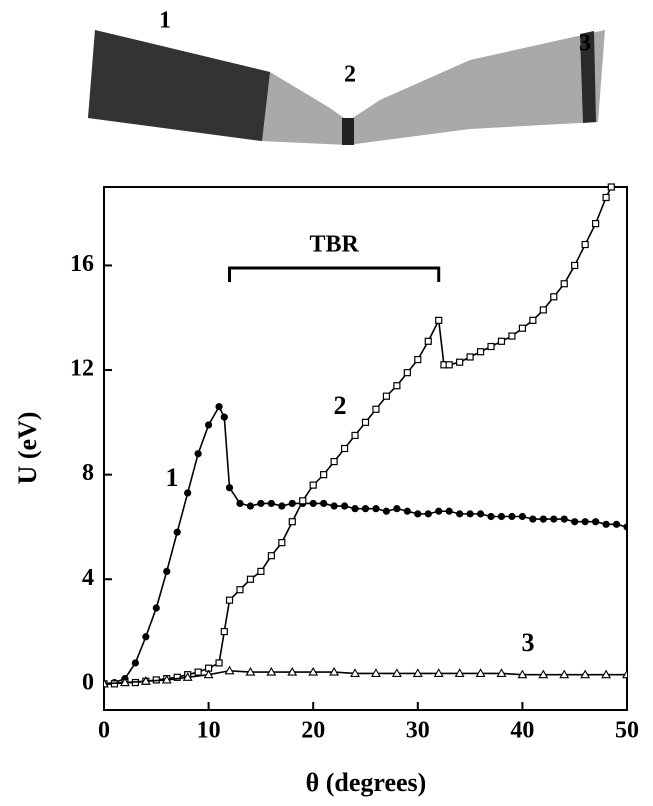 The width and height of the screenshot is (653, 806). What do you see at coordinates (528, 642) in the screenshot?
I see `series-label: 3` at bounding box center [528, 642].